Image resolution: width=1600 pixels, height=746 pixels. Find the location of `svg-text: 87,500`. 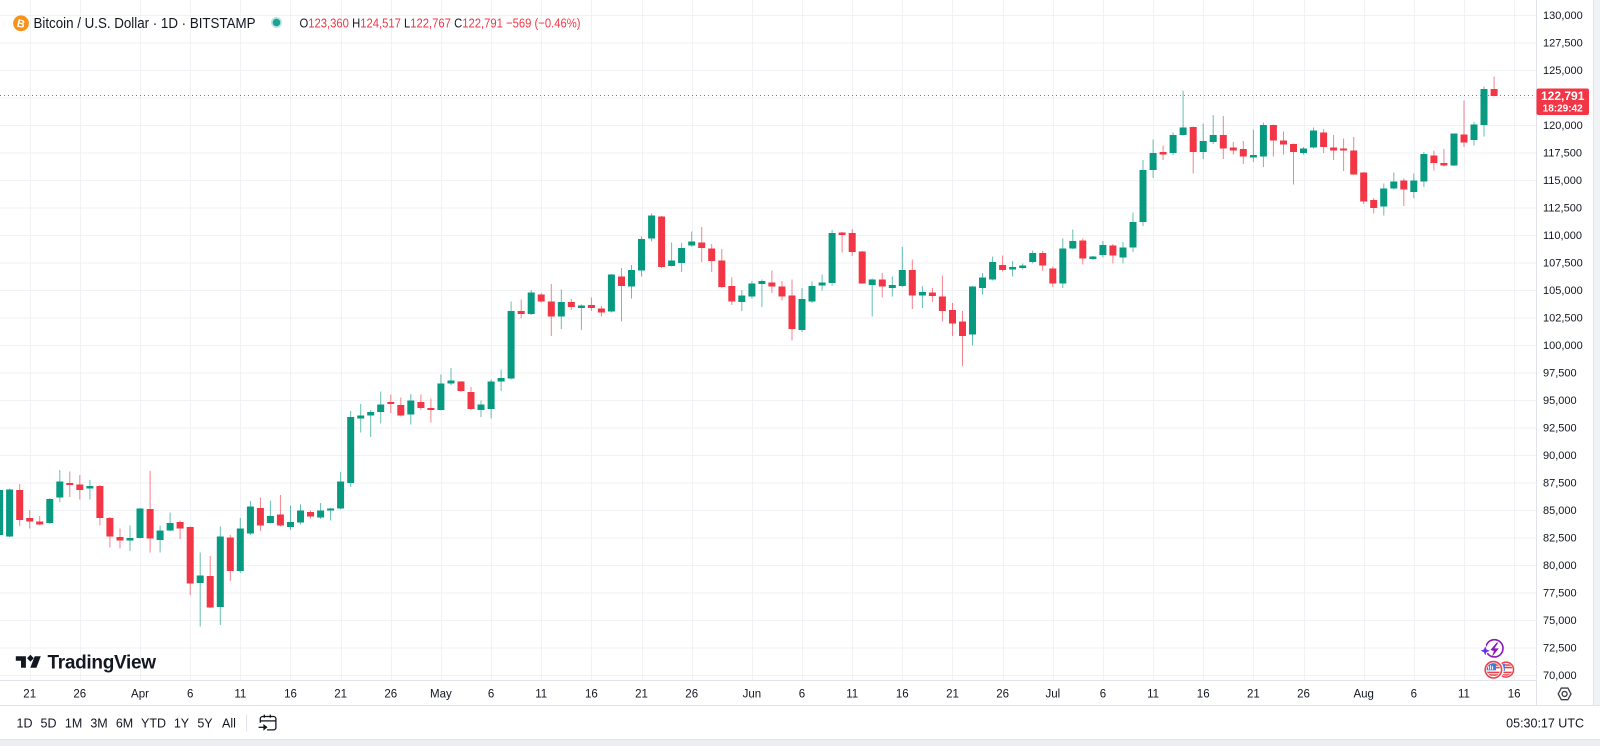

svg-text: 87,500 is located at coordinates (1560, 484).